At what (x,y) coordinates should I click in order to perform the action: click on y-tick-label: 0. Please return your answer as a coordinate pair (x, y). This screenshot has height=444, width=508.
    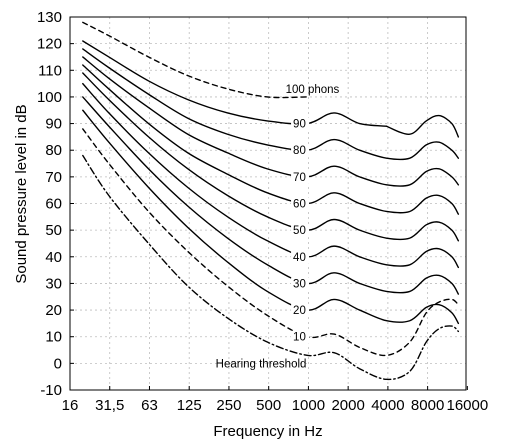
    Looking at the image, I should click on (58, 363).